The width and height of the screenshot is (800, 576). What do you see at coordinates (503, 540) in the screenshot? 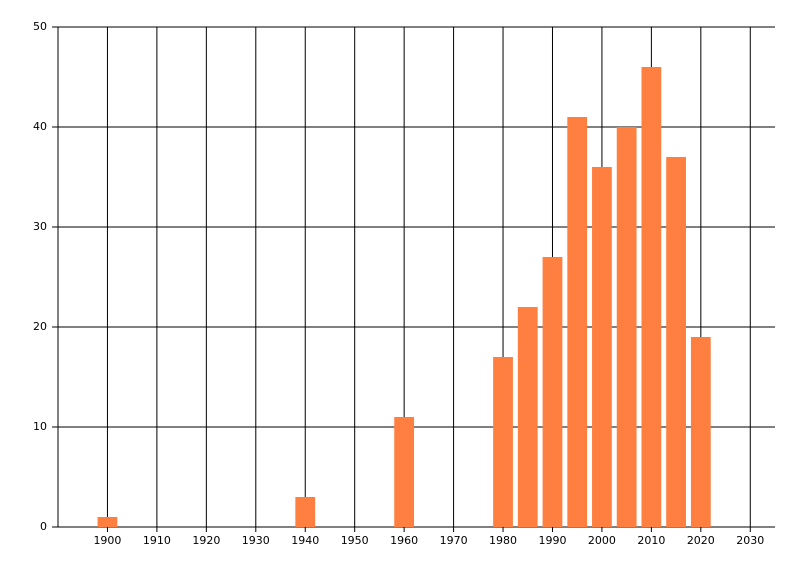
I see `x-tick-label: 1980` at bounding box center [503, 540].